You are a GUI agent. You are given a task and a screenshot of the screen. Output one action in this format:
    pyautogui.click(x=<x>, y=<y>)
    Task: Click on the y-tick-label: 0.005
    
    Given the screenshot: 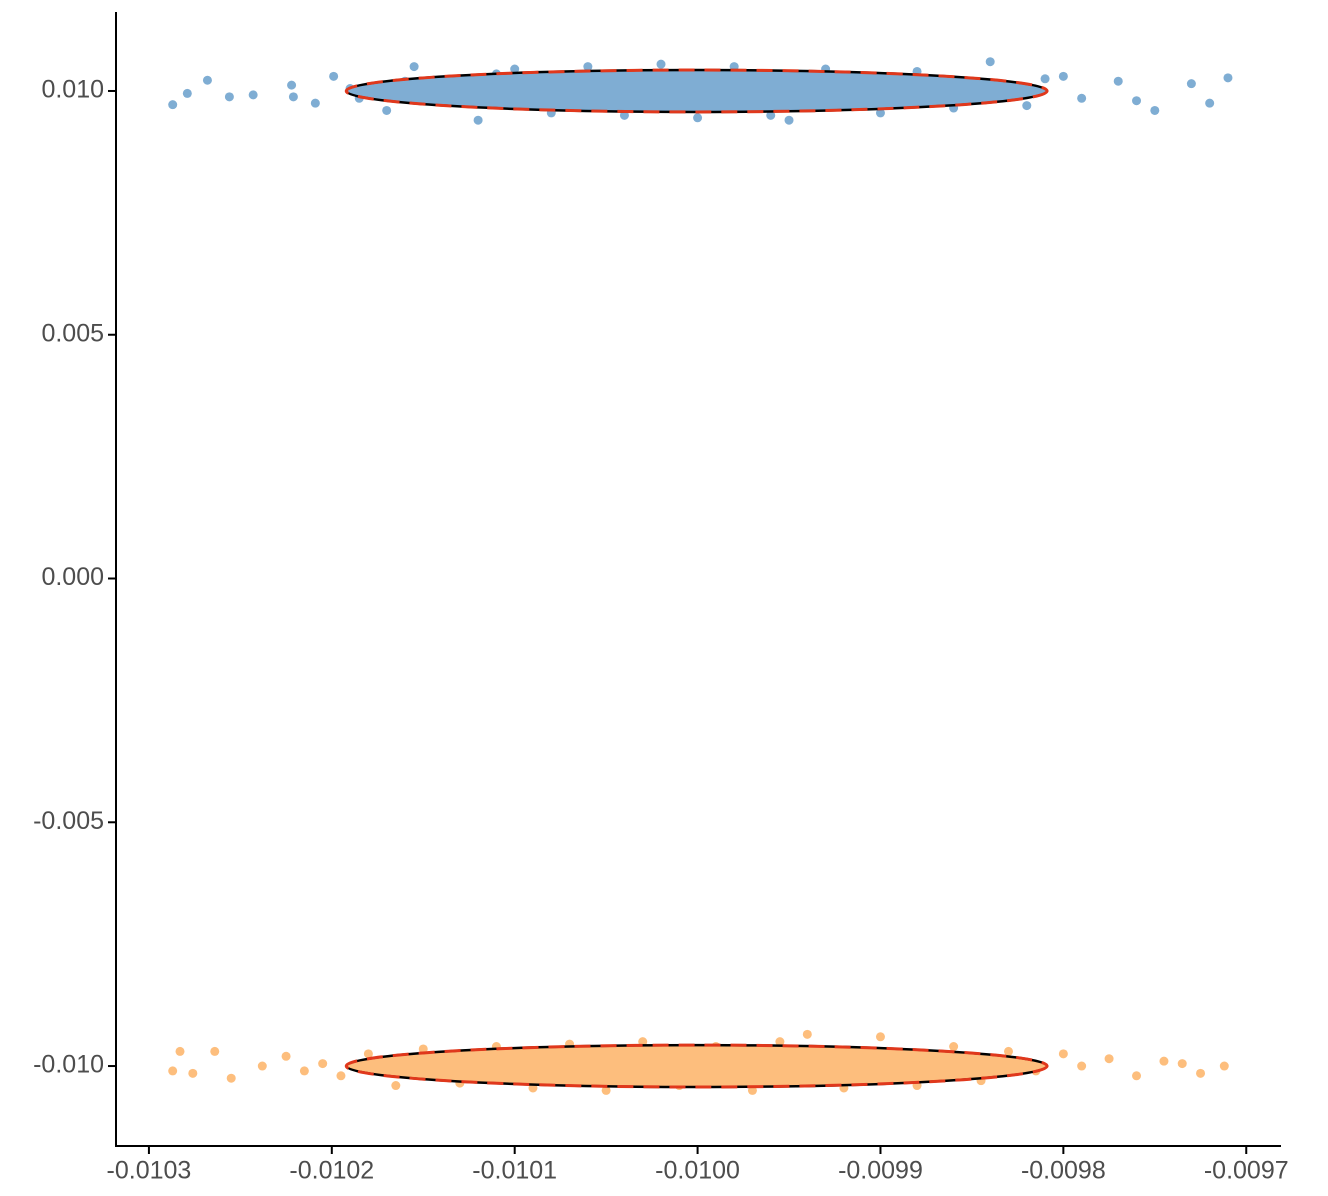 What is the action you would take?
    pyautogui.click(x=72, y=333)
    